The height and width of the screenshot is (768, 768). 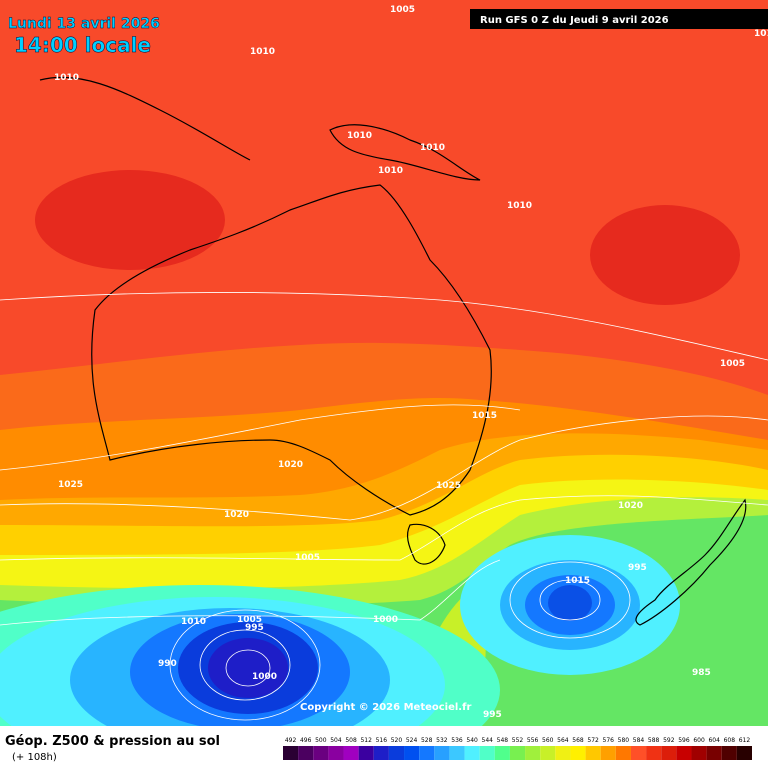 I want to click on scale-label: 540, so click(x=472, y=740).